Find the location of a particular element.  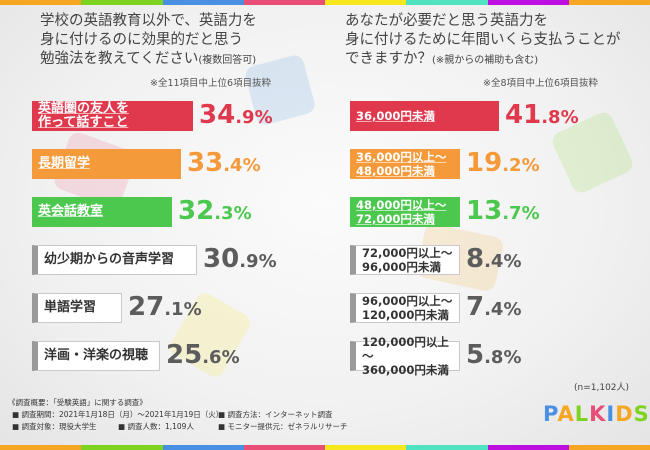

bar: 36,000円未満 is located at coordinates (424, 116).